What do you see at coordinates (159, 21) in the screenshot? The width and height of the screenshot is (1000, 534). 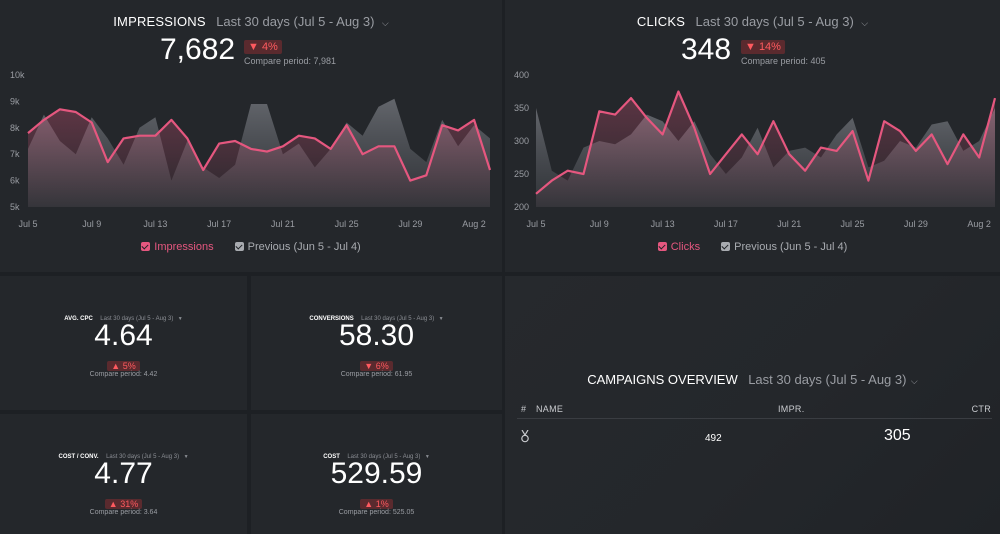 I see `impressions-title: IMPRESSIONS` at bounding box center [159, 21].